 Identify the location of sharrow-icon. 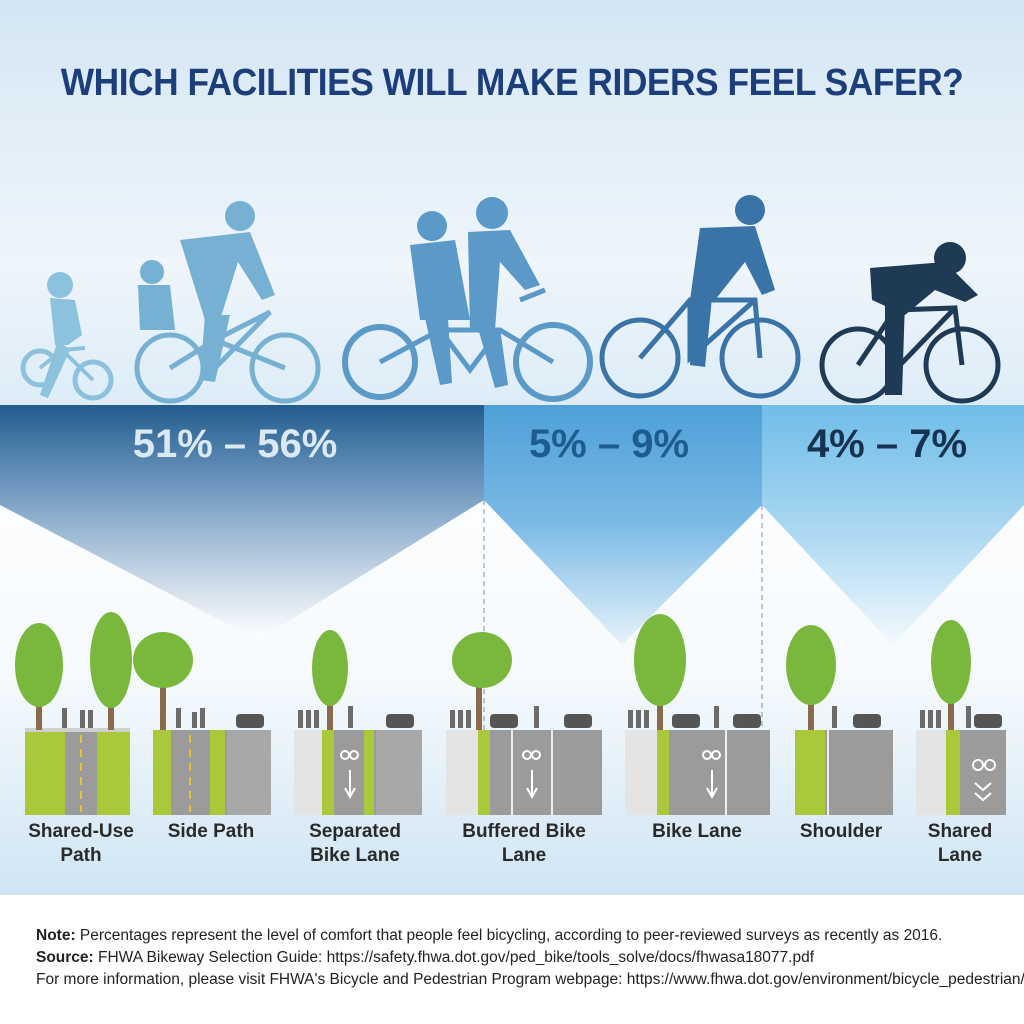
(984, 780).